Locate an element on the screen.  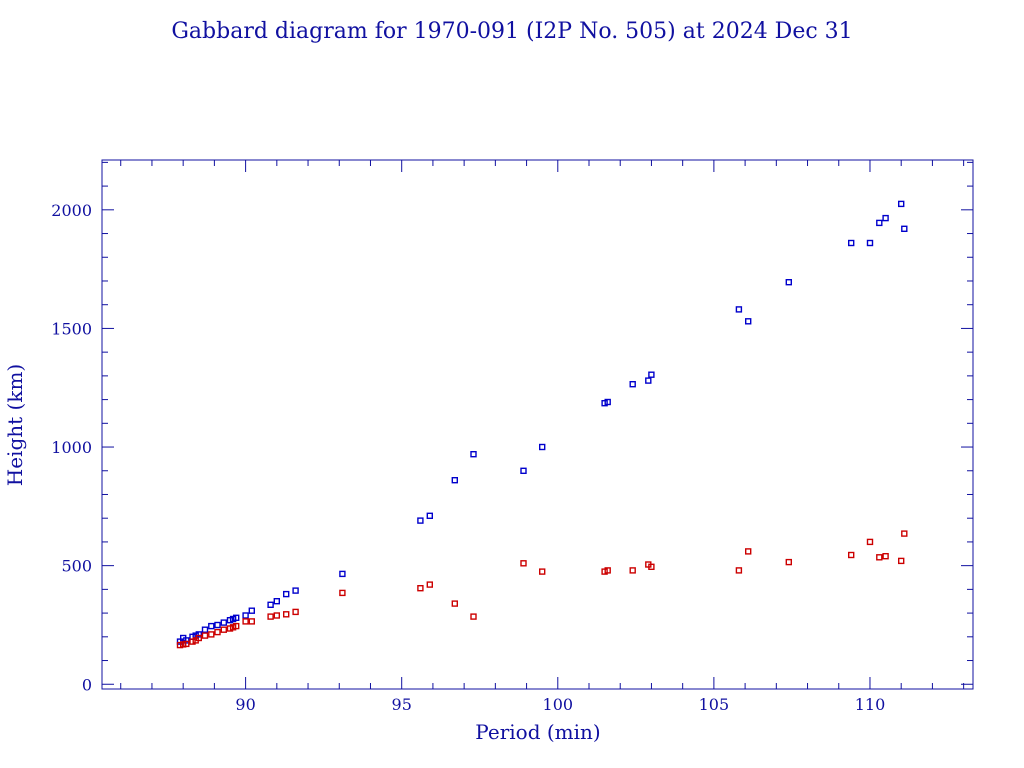
x-tick-label: 110 is located at coordinates (870, 704).